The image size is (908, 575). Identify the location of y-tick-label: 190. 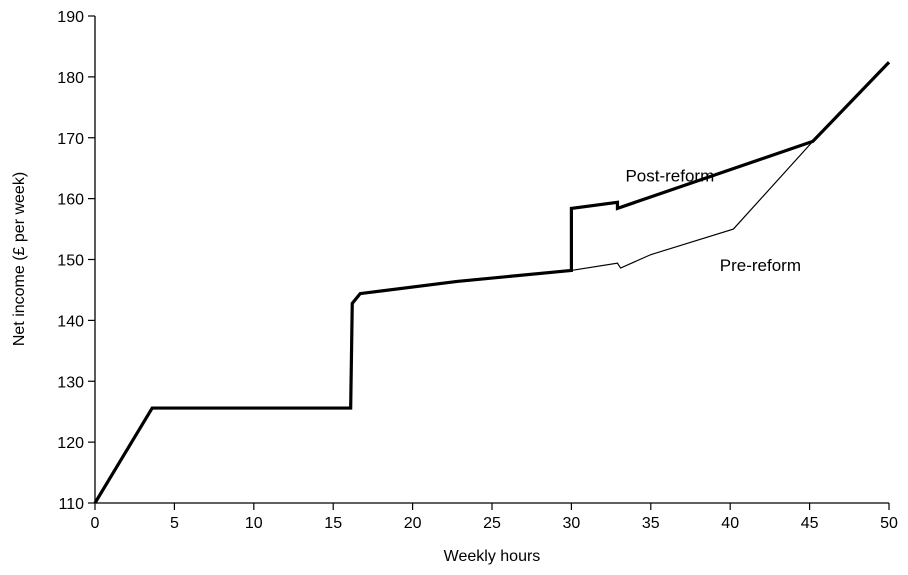
(70, 17).